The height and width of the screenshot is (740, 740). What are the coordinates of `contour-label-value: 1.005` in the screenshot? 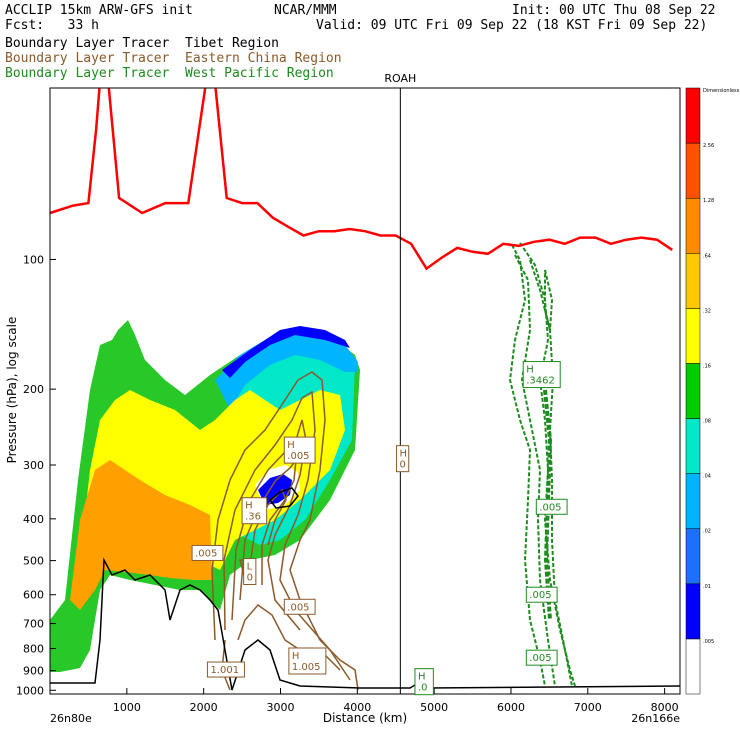 It's located at (306, 667).